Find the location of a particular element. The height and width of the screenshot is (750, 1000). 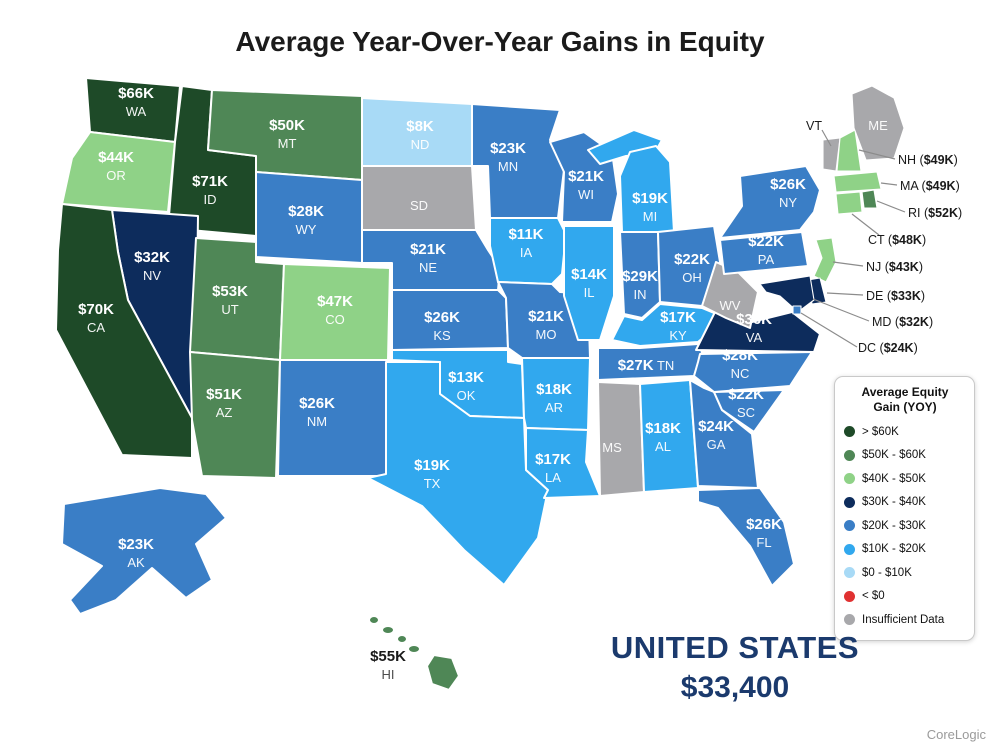

state-az is located at coordinates (235, 415).